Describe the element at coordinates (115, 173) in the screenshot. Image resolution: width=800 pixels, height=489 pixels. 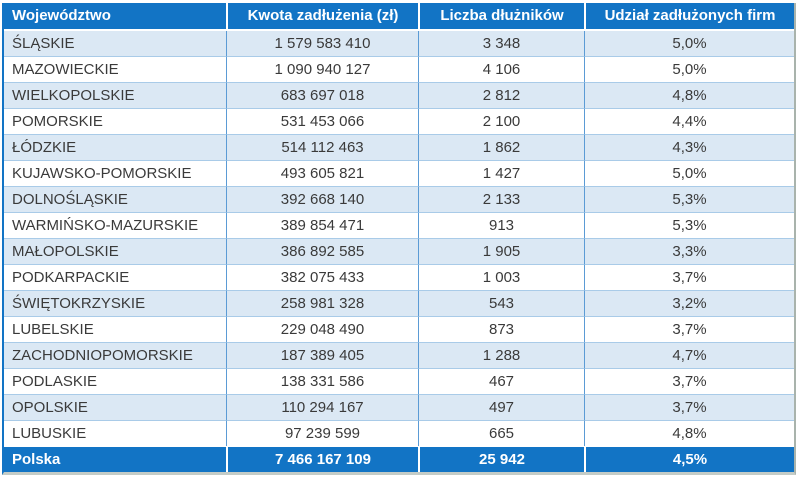
I see `cell-voivodeship: KUJAWSKO-POMORSKIE` at that location.